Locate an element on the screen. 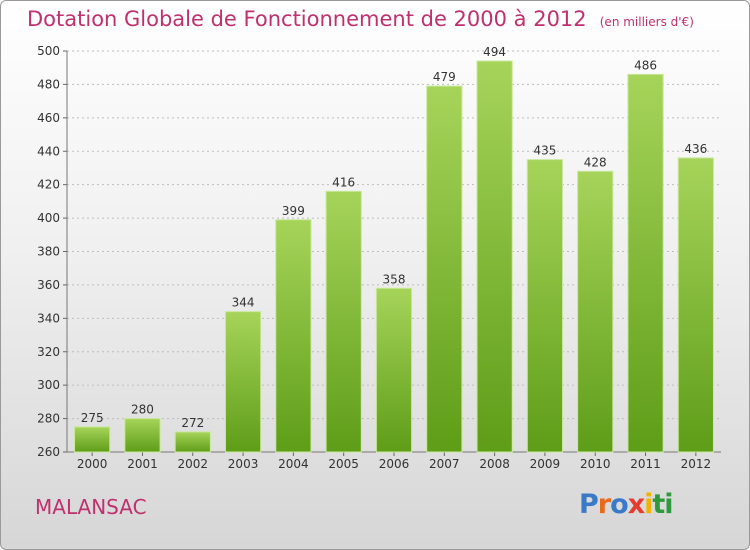 The width and height of the screenshot is (750, 550). x-tick-label-2012: 2012 is located at coordinates (696, 464).